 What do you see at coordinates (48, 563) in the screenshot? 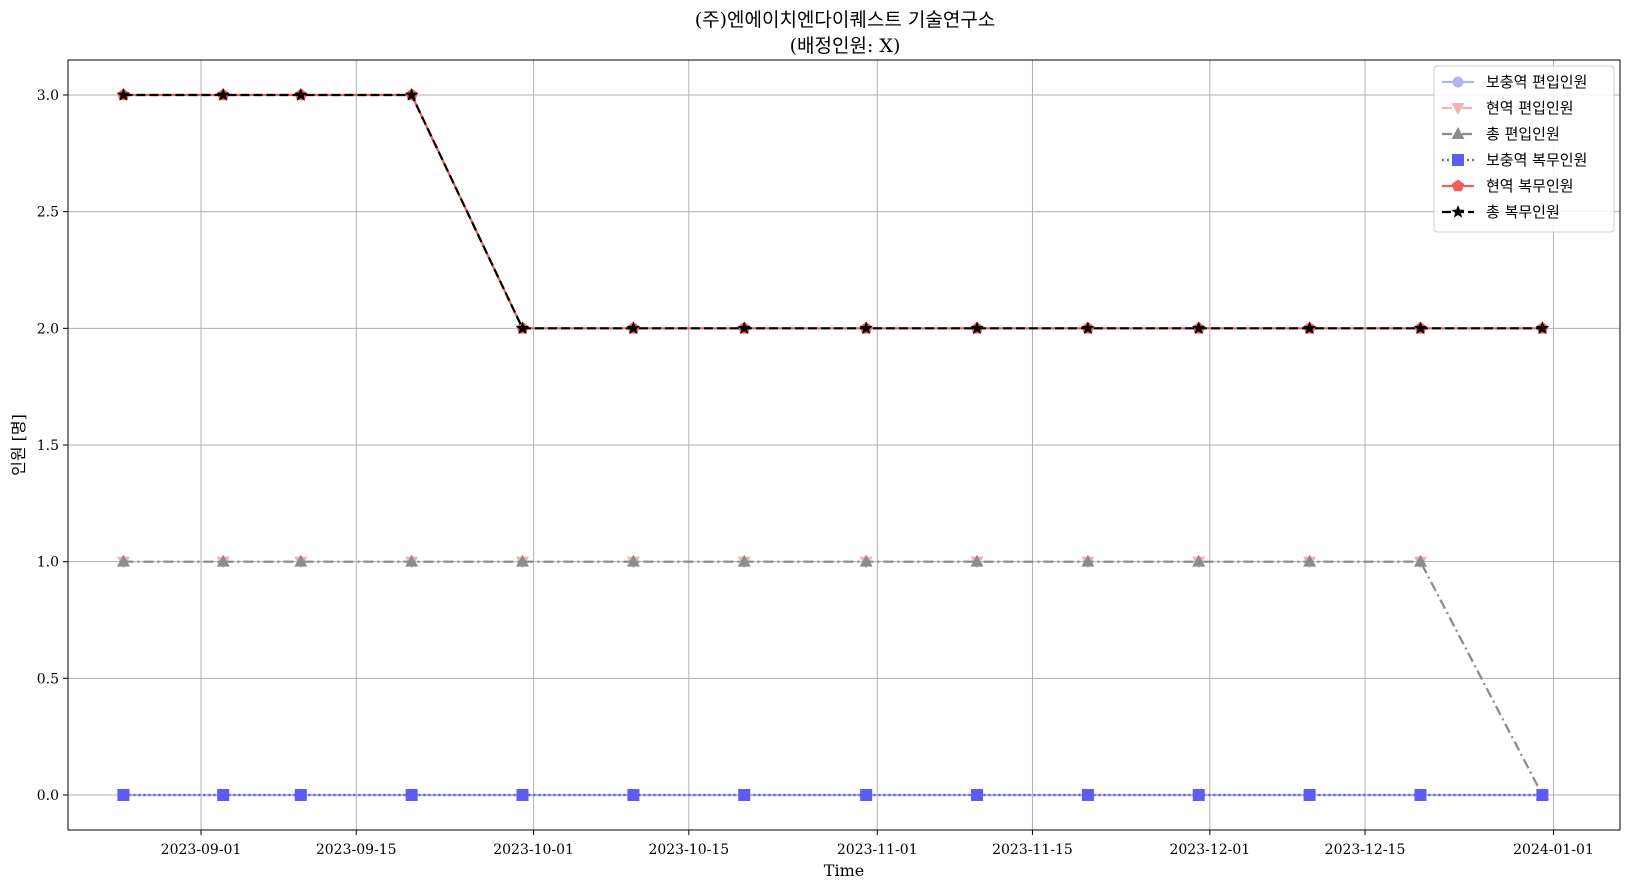
I see `y-tick-label: 1.0` at bounding box center [48, 563].